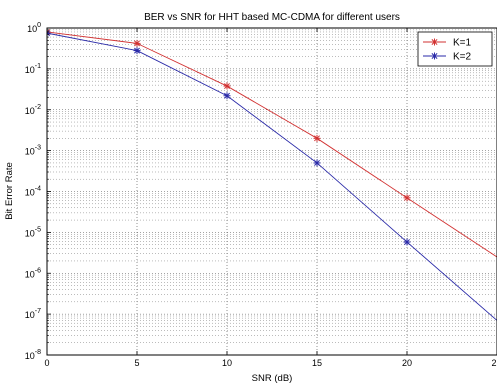 The width and height of the screenshot is (497, 383). What do you see at coordinates (227, 363) in the screenshot?
I see `x-tick-label: 10` at bounding box center [227, 363].